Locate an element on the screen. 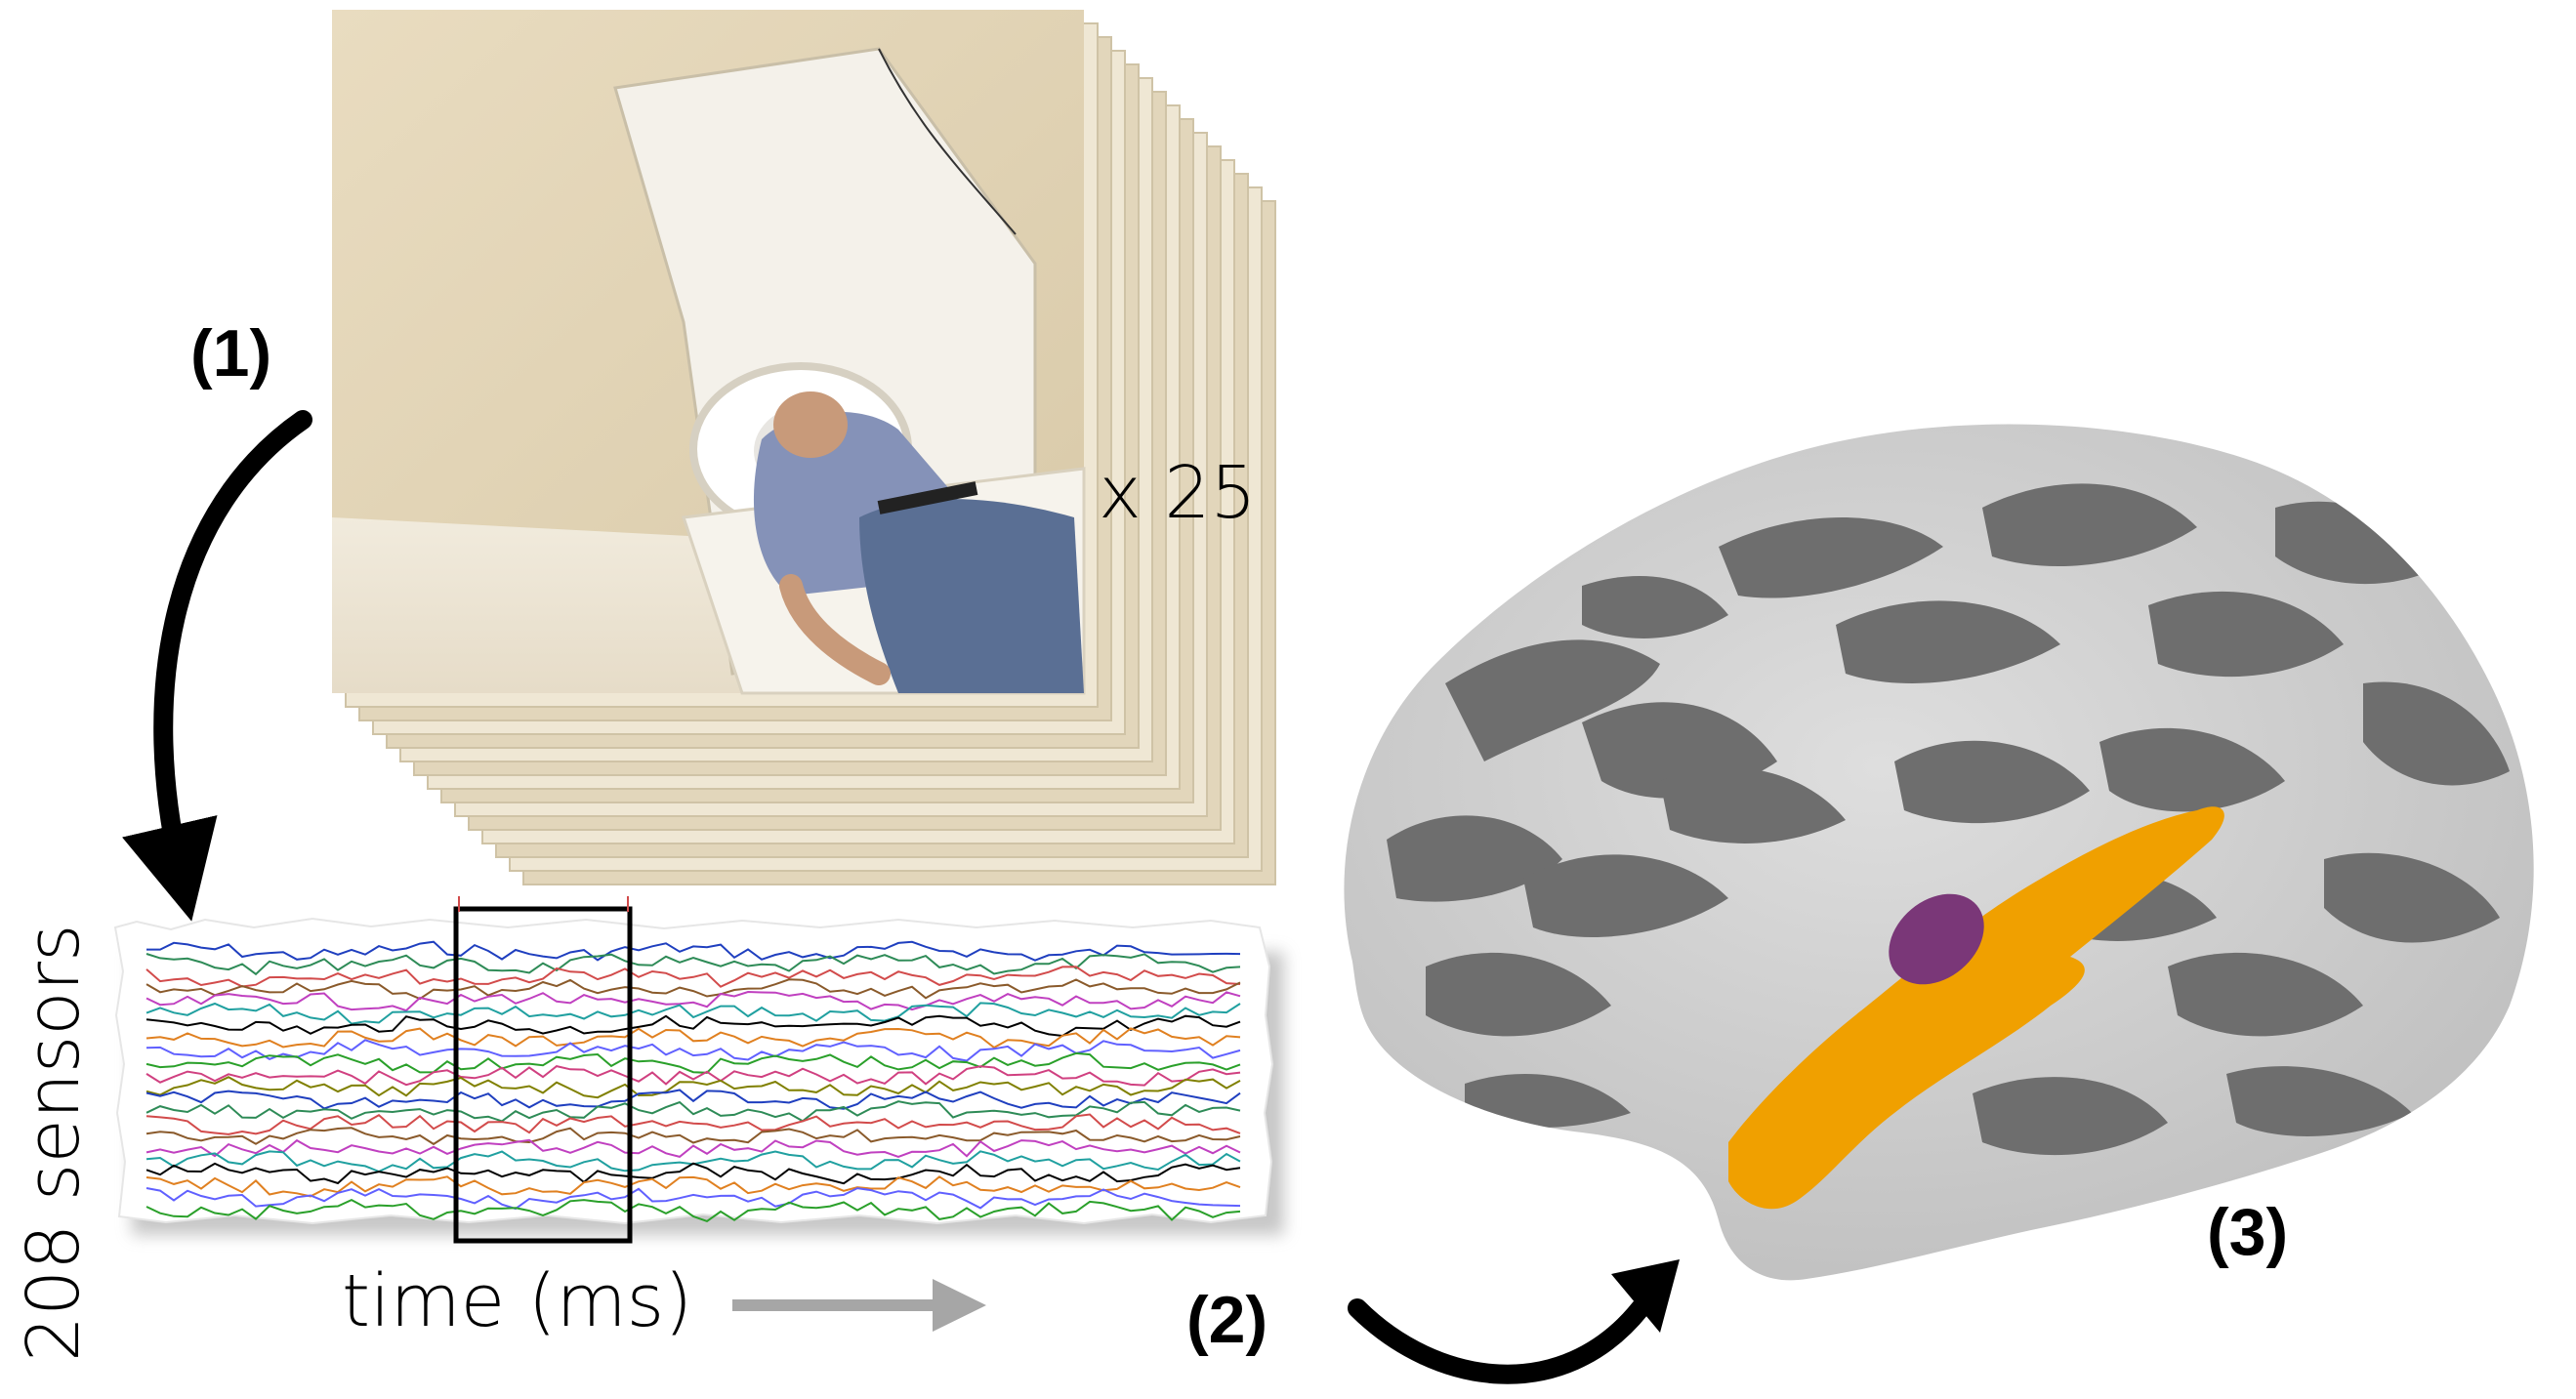  time-window-box is located at coordinates (543, 1075).